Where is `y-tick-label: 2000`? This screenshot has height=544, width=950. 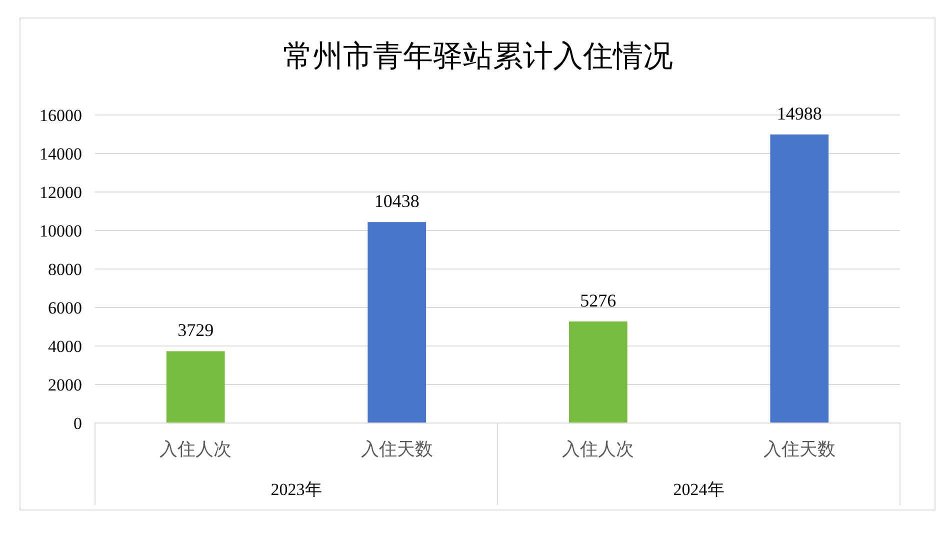
y-tick-label: 2000 is located at coordinates (65, 385).